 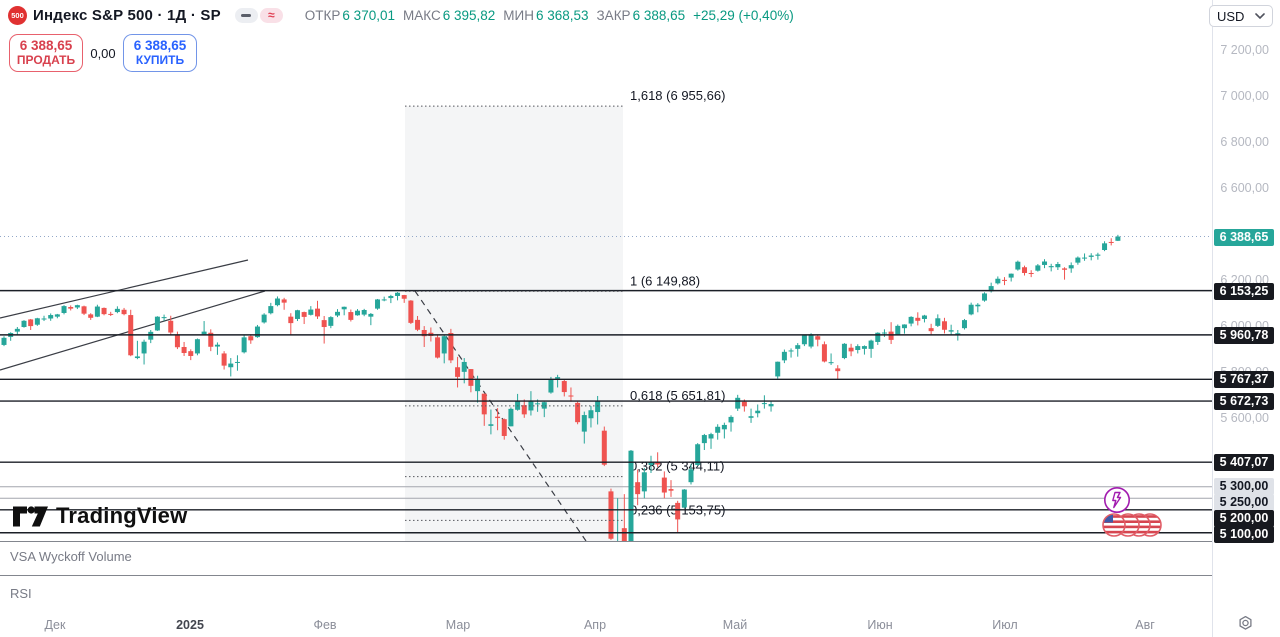 What do you see at coordinates (322, 15) in the screenshot?
I see `open-label: ОТКР` at bounding box center [322, 15].